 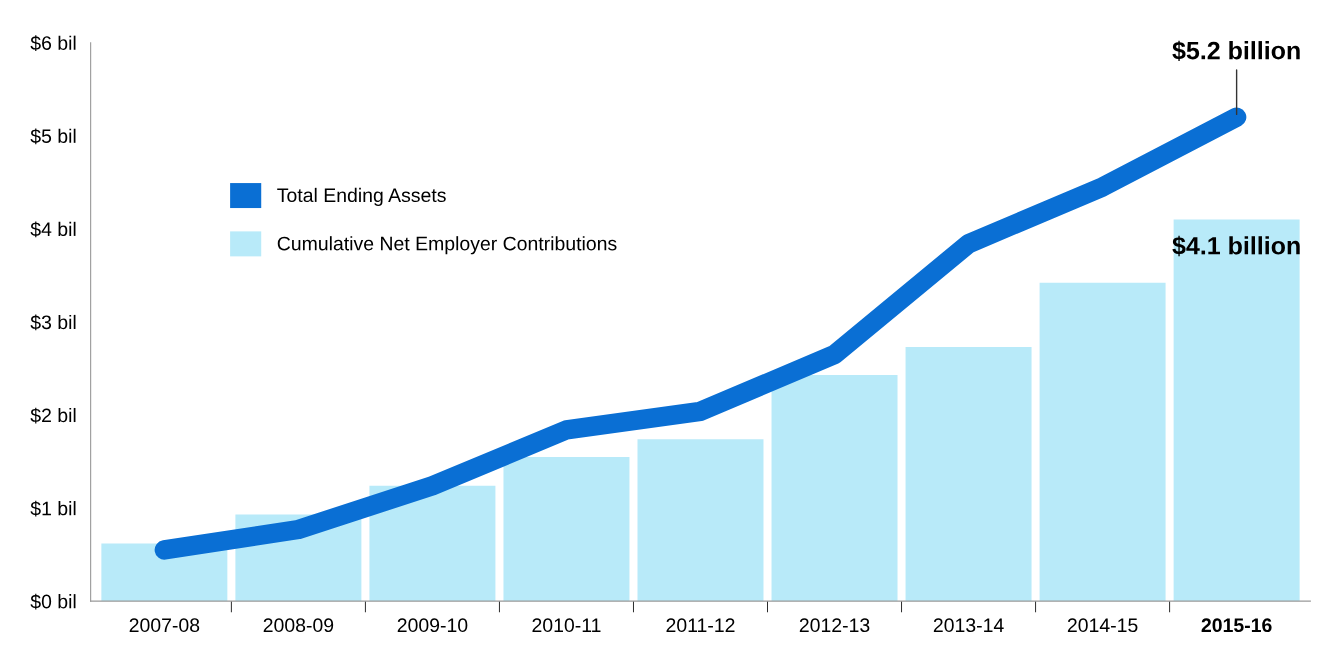 I want to click on x-tick-label: 2012-13, so click(x=834, y=625).